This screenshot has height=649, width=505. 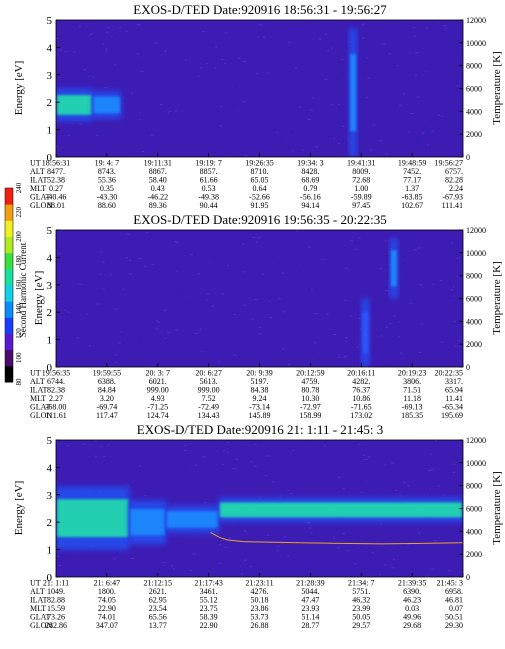 I want to click on table-row-label: GLAT, so click(x=40, y=197).